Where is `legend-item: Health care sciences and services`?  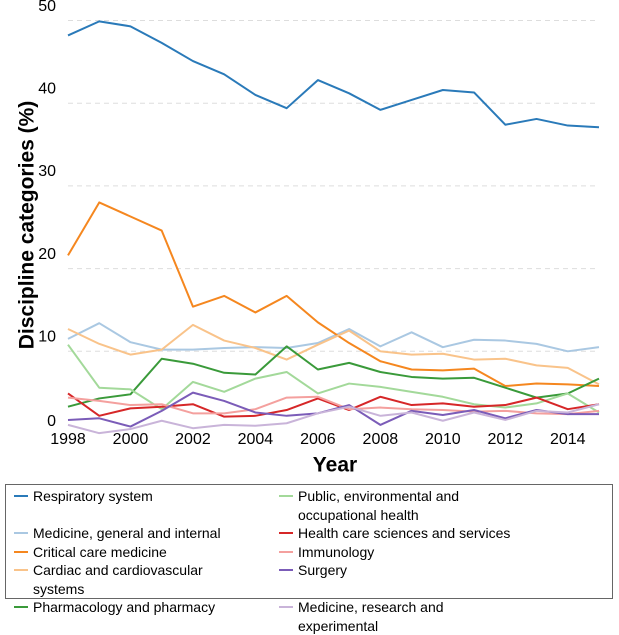 legend-item: Health care sciences and services is located at coordinates (444, 533).